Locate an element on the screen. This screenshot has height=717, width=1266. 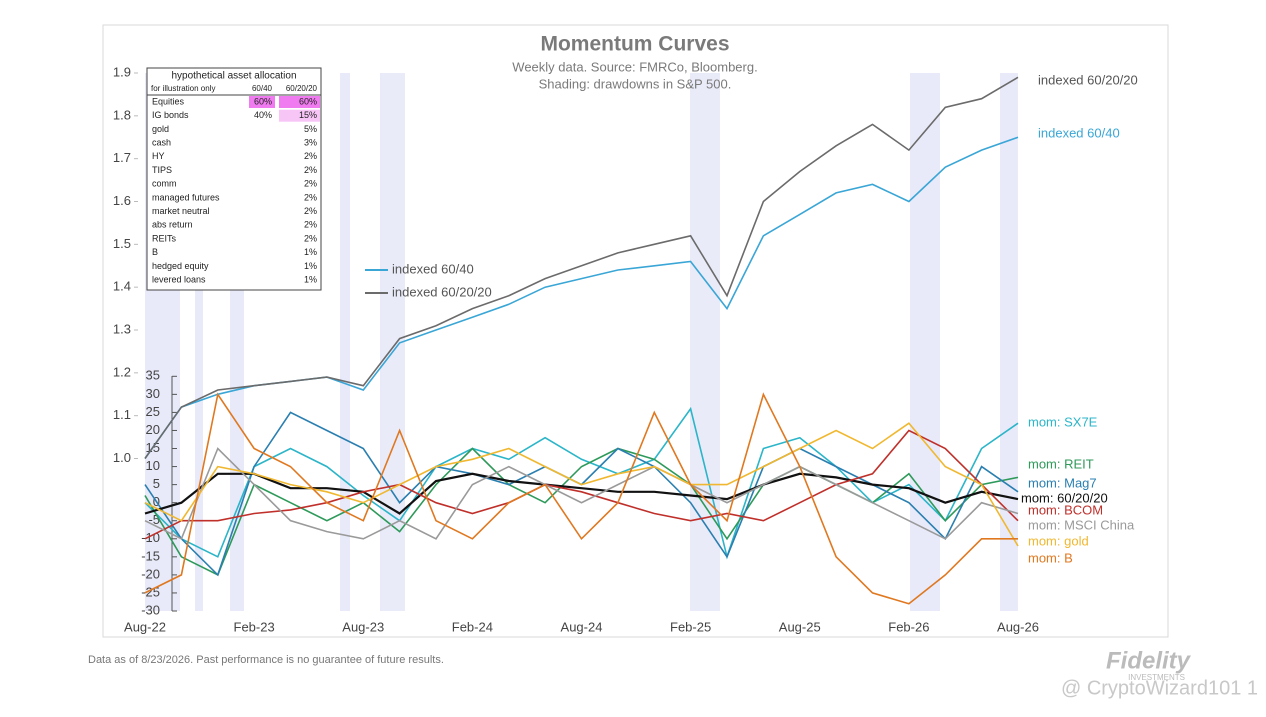
table-cell: comm is located at coordinates (164, 184).